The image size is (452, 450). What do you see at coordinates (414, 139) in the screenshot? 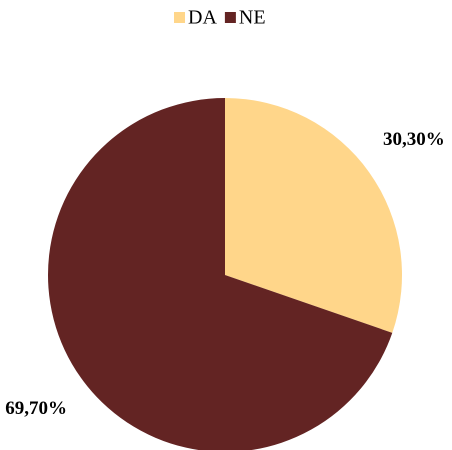
I see `data-label: 30,30%` at bounding box center [414, 139].